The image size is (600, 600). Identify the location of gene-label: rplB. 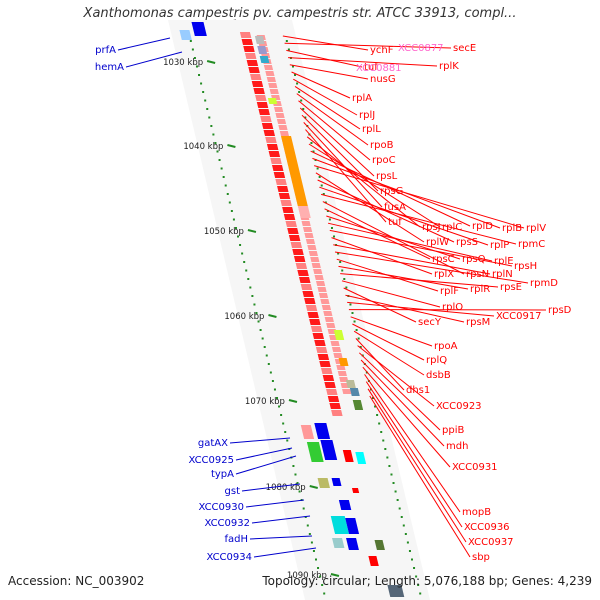
(512, 228).